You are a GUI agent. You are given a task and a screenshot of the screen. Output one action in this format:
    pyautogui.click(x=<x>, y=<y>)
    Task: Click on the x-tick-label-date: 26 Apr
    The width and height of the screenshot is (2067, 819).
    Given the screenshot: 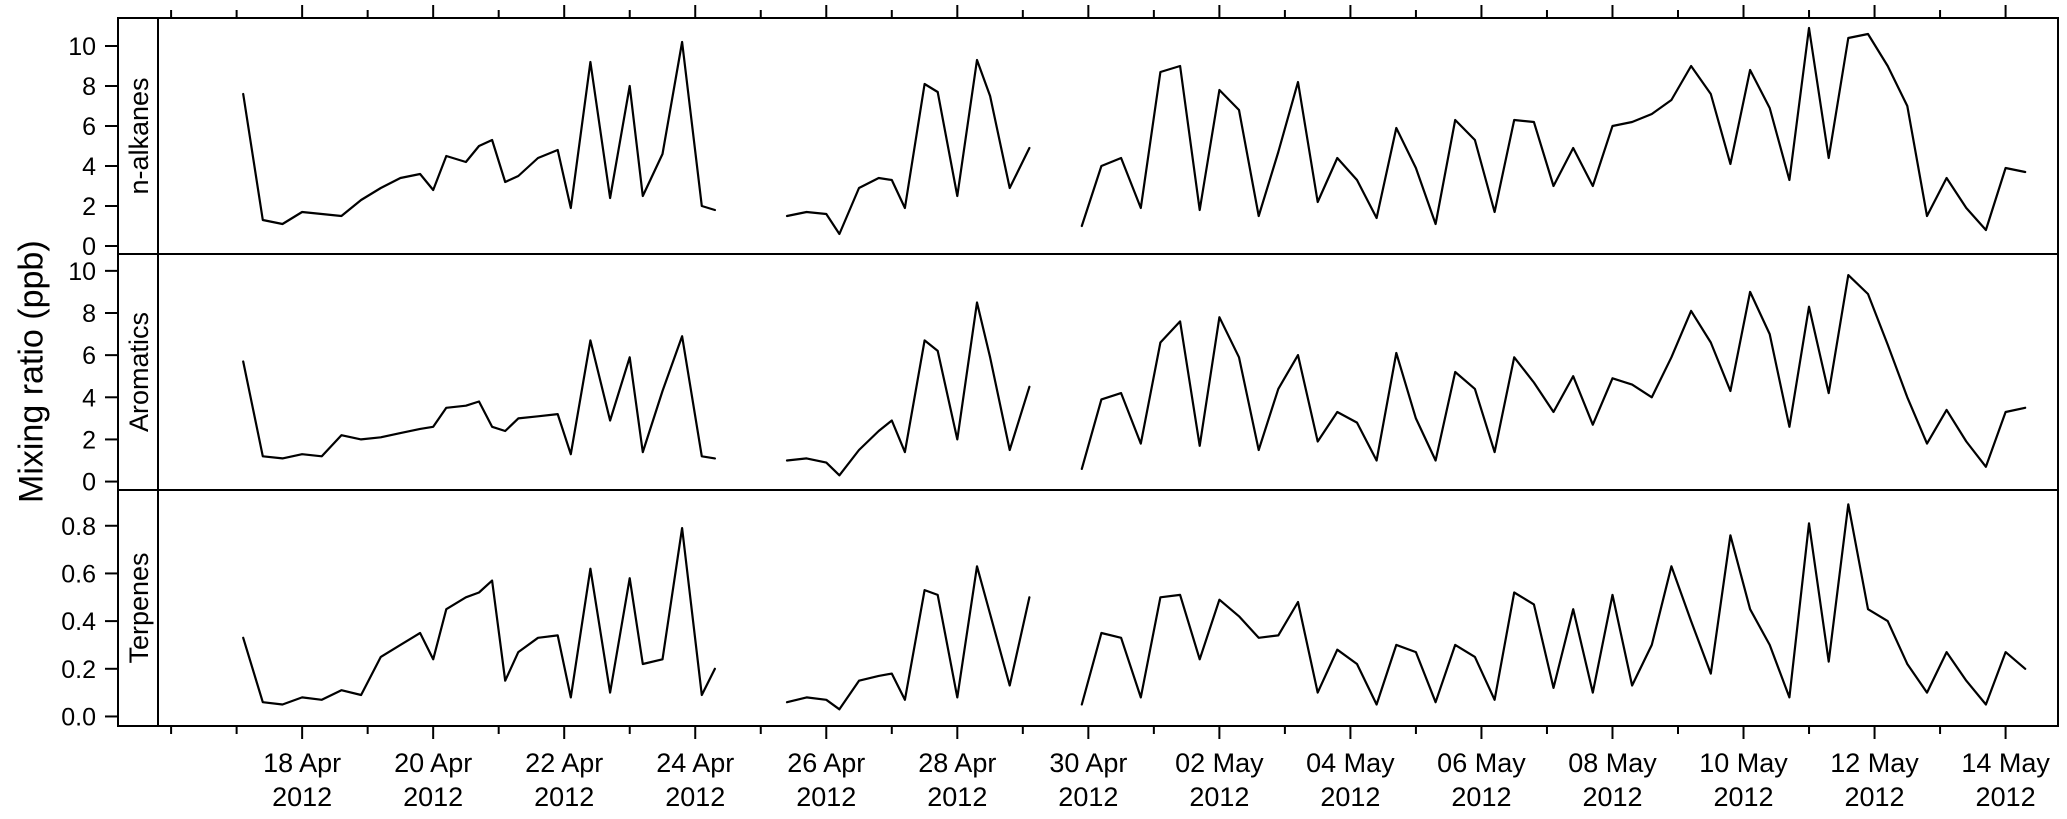 What is the action you would take?
    pyautogui.click(x=826, y=763)
    